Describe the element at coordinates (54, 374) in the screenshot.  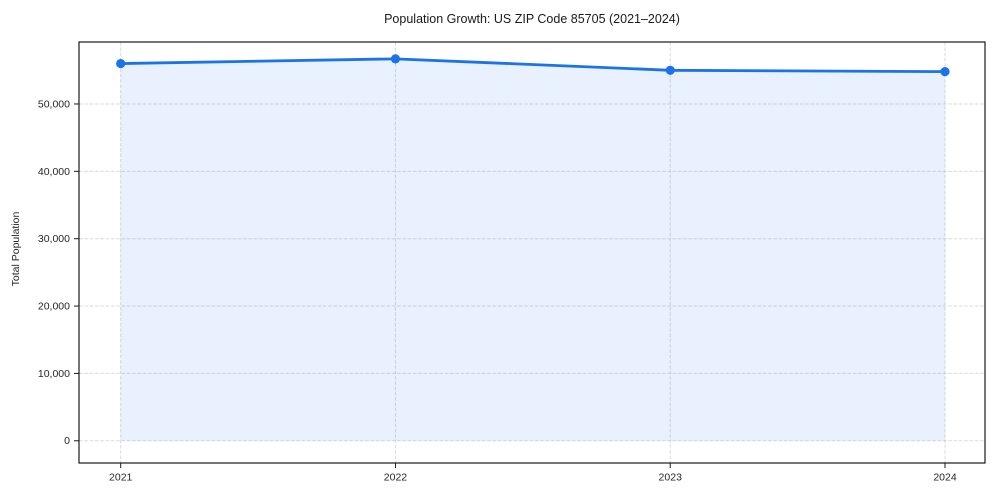
I see `y-tick-label: 10,000` at that location.